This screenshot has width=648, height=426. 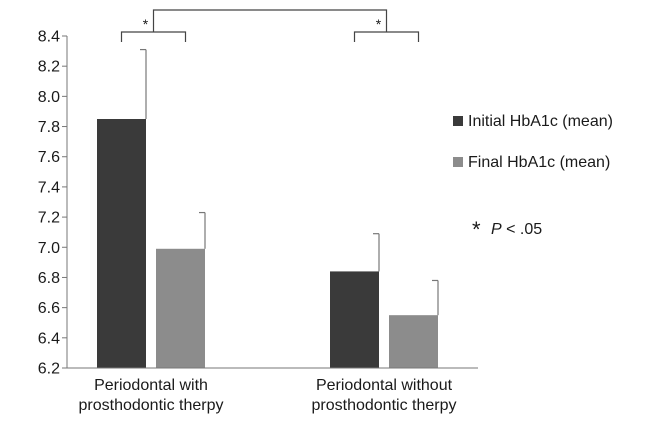 I want to click on bracket-within-without-therapy, so click(x=386, y=36).